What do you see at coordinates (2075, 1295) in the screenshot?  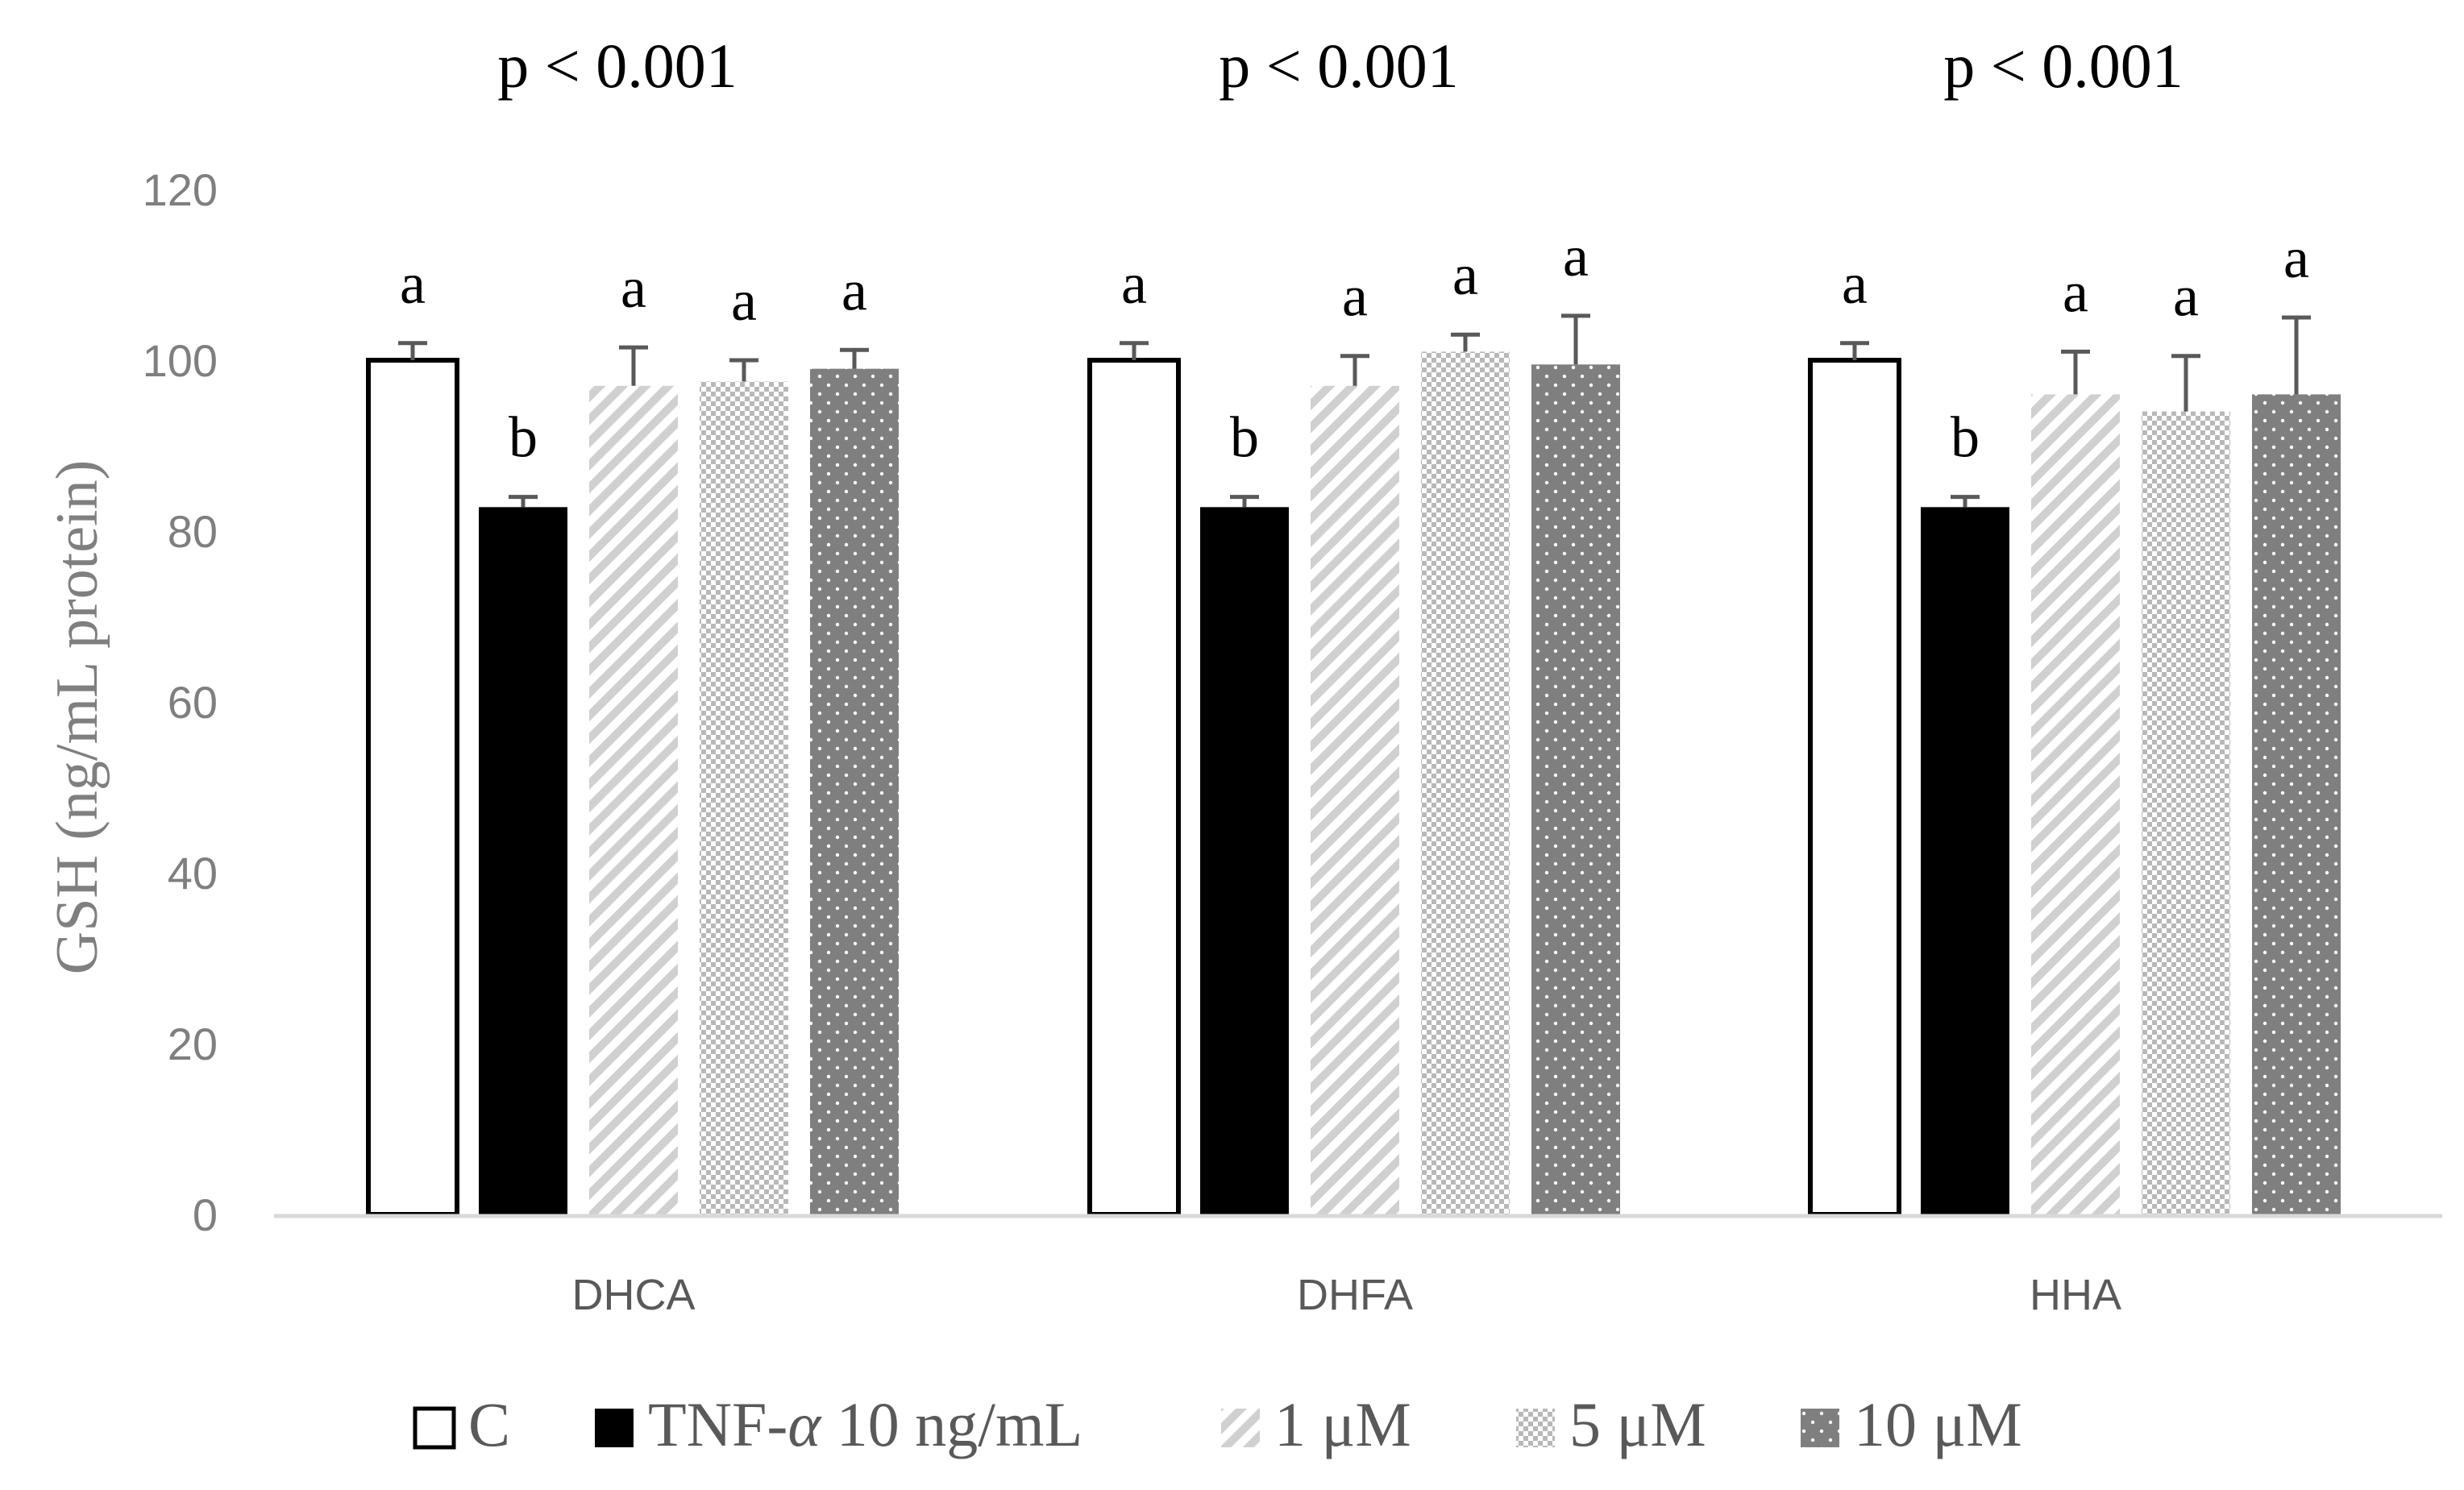 I see `x-tick-label: HHA` at bounding box center [2075, 1295].